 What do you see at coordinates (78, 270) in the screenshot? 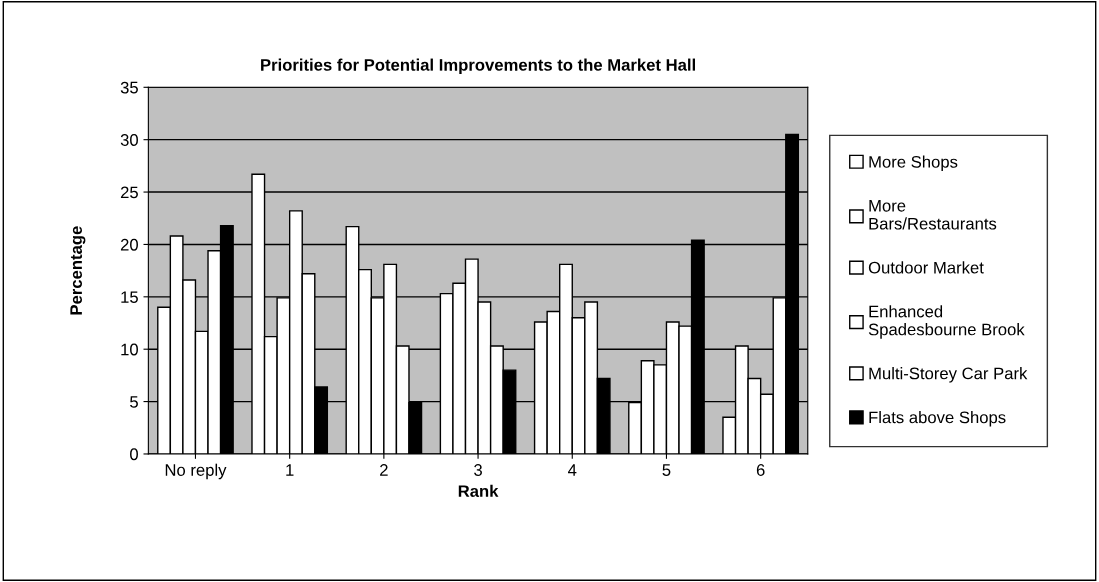
I see `y-axis-title: Percentage` at bounding box center [78, 270].